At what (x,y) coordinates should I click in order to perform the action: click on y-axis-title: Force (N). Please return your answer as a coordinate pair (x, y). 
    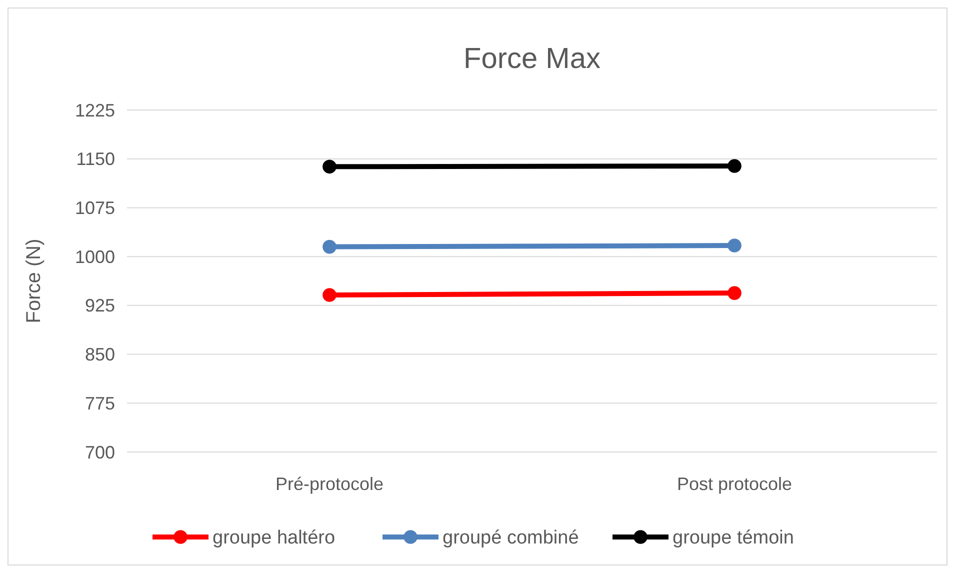
    Looking at the image, I should click on (34, 281).